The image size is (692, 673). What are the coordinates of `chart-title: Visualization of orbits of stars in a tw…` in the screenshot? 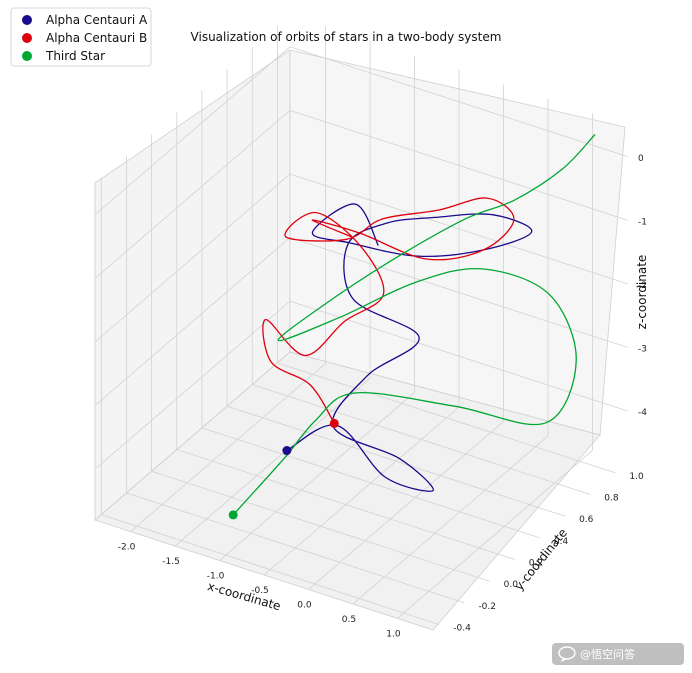 It's located at (346, 37).